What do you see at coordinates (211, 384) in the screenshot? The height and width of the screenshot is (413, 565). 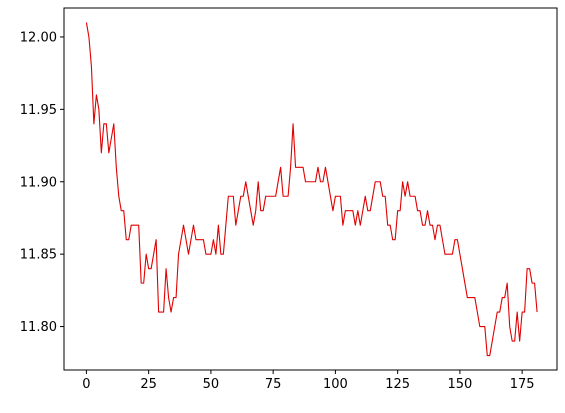 I see `x-tick-label: 50` at bounding box center [211, 384].